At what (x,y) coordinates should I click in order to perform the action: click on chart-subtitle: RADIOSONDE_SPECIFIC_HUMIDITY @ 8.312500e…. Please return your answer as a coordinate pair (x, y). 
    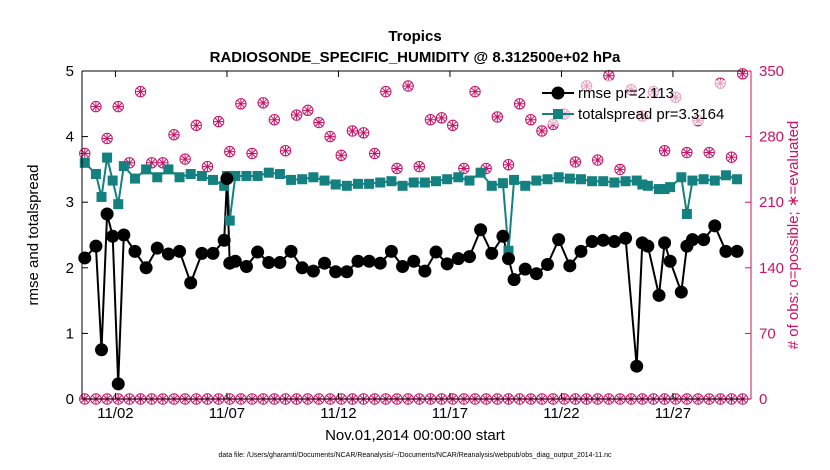
    Looking at the image, I should click on (415, 57).